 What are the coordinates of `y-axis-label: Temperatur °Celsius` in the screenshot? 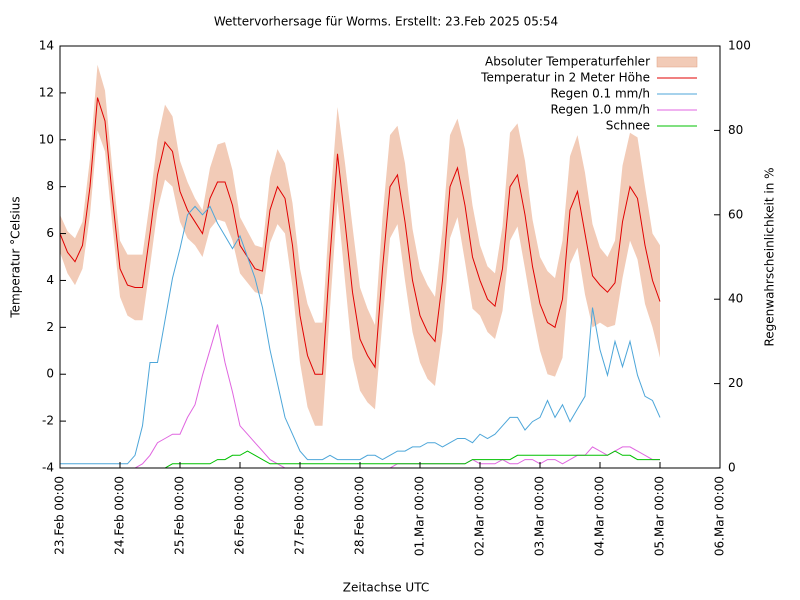 It's located at (16, 257).